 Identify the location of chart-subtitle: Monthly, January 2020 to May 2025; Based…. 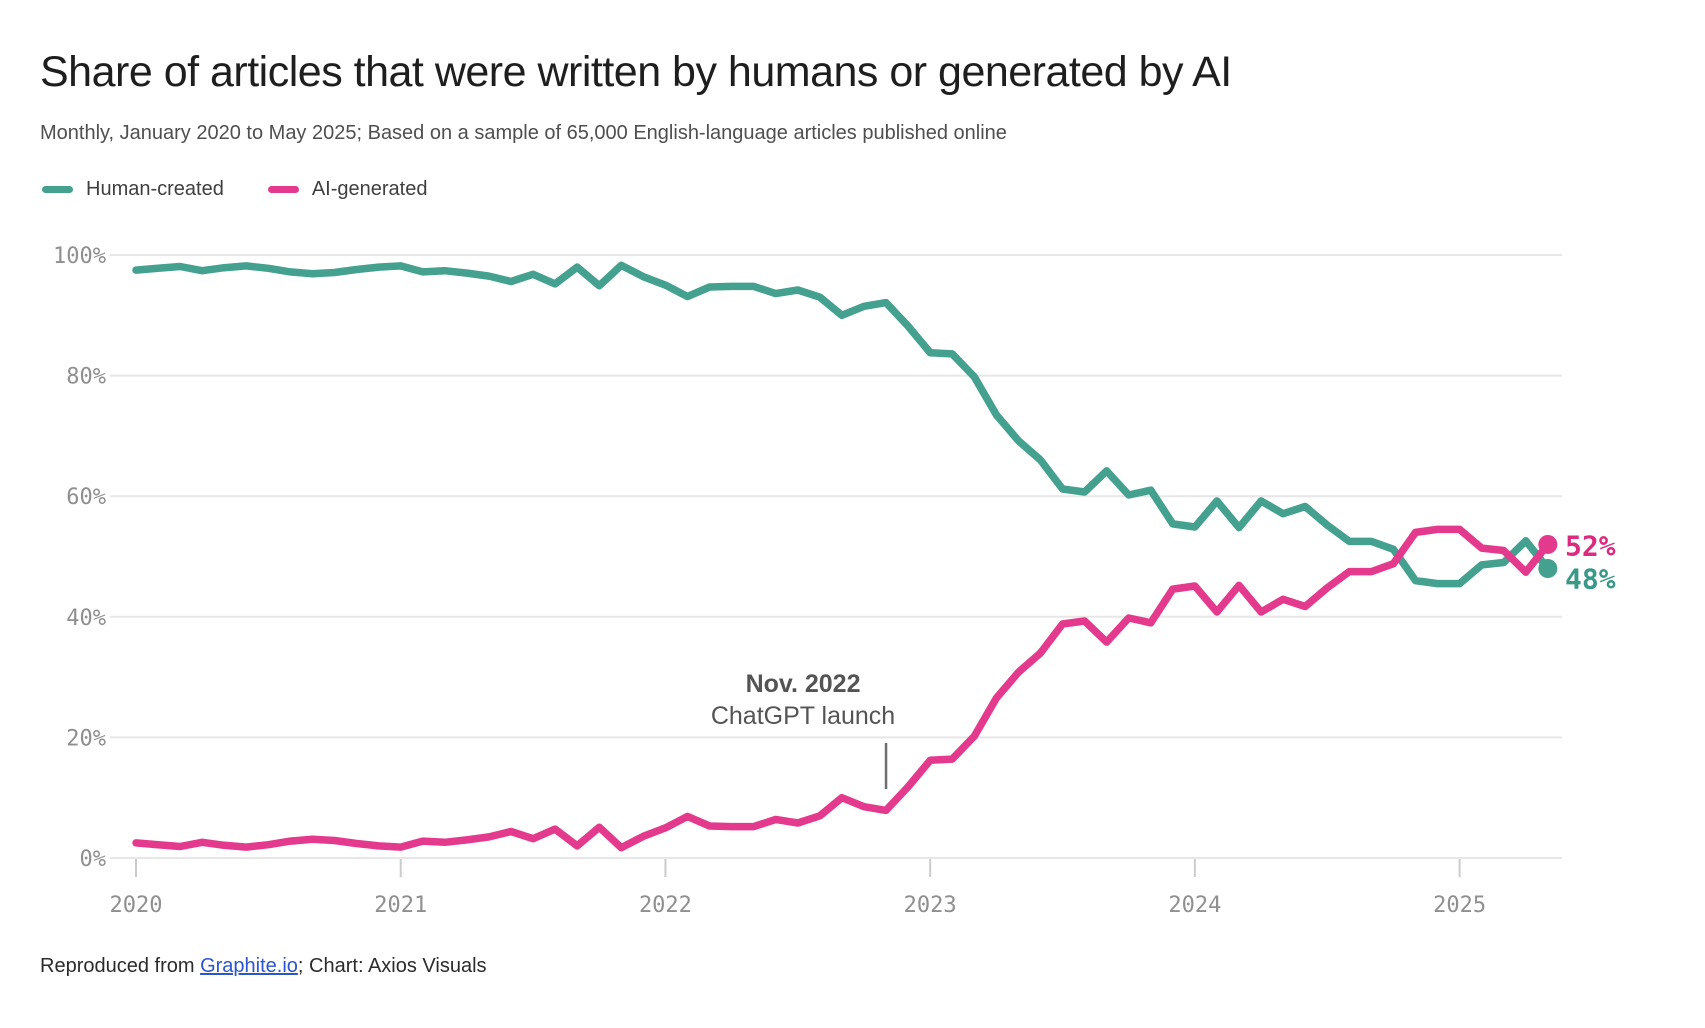
(523, 133).